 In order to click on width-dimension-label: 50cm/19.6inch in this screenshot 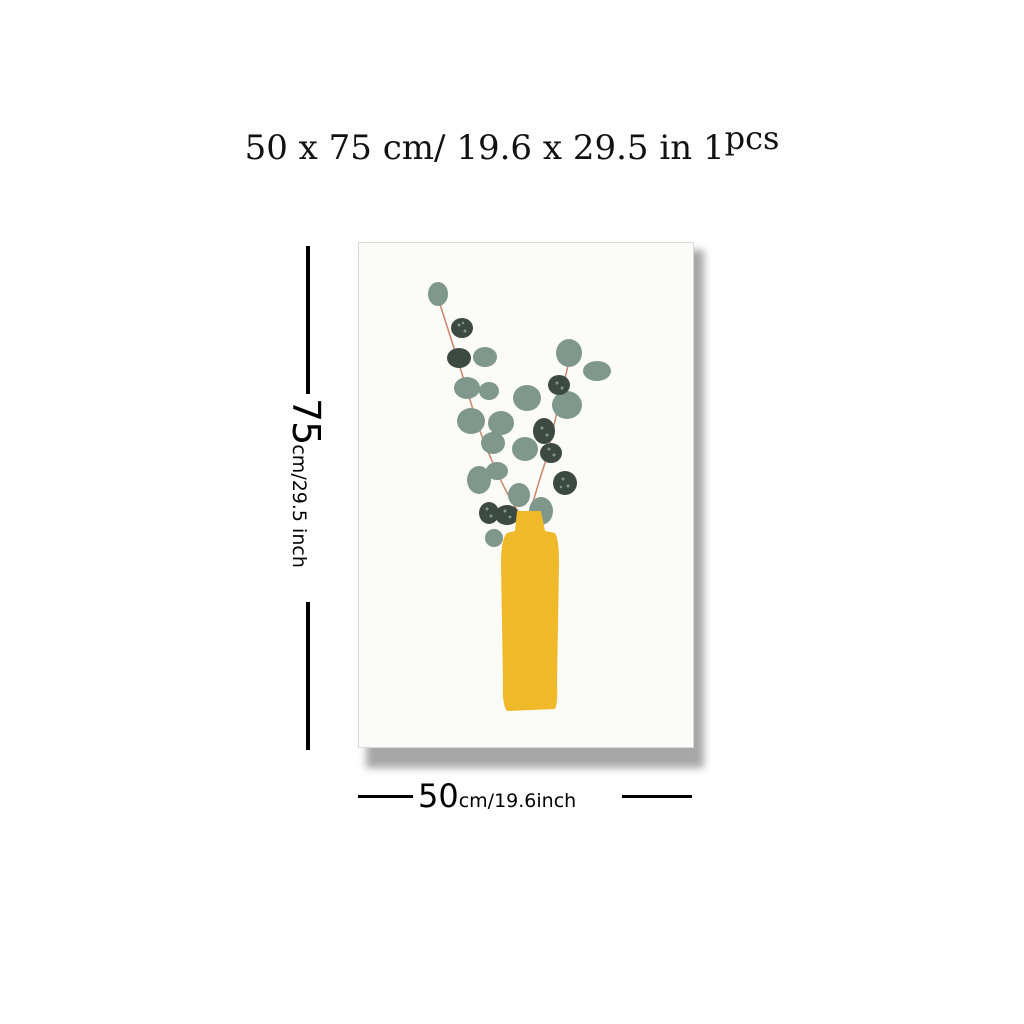, I will do `click(497, 796)`.